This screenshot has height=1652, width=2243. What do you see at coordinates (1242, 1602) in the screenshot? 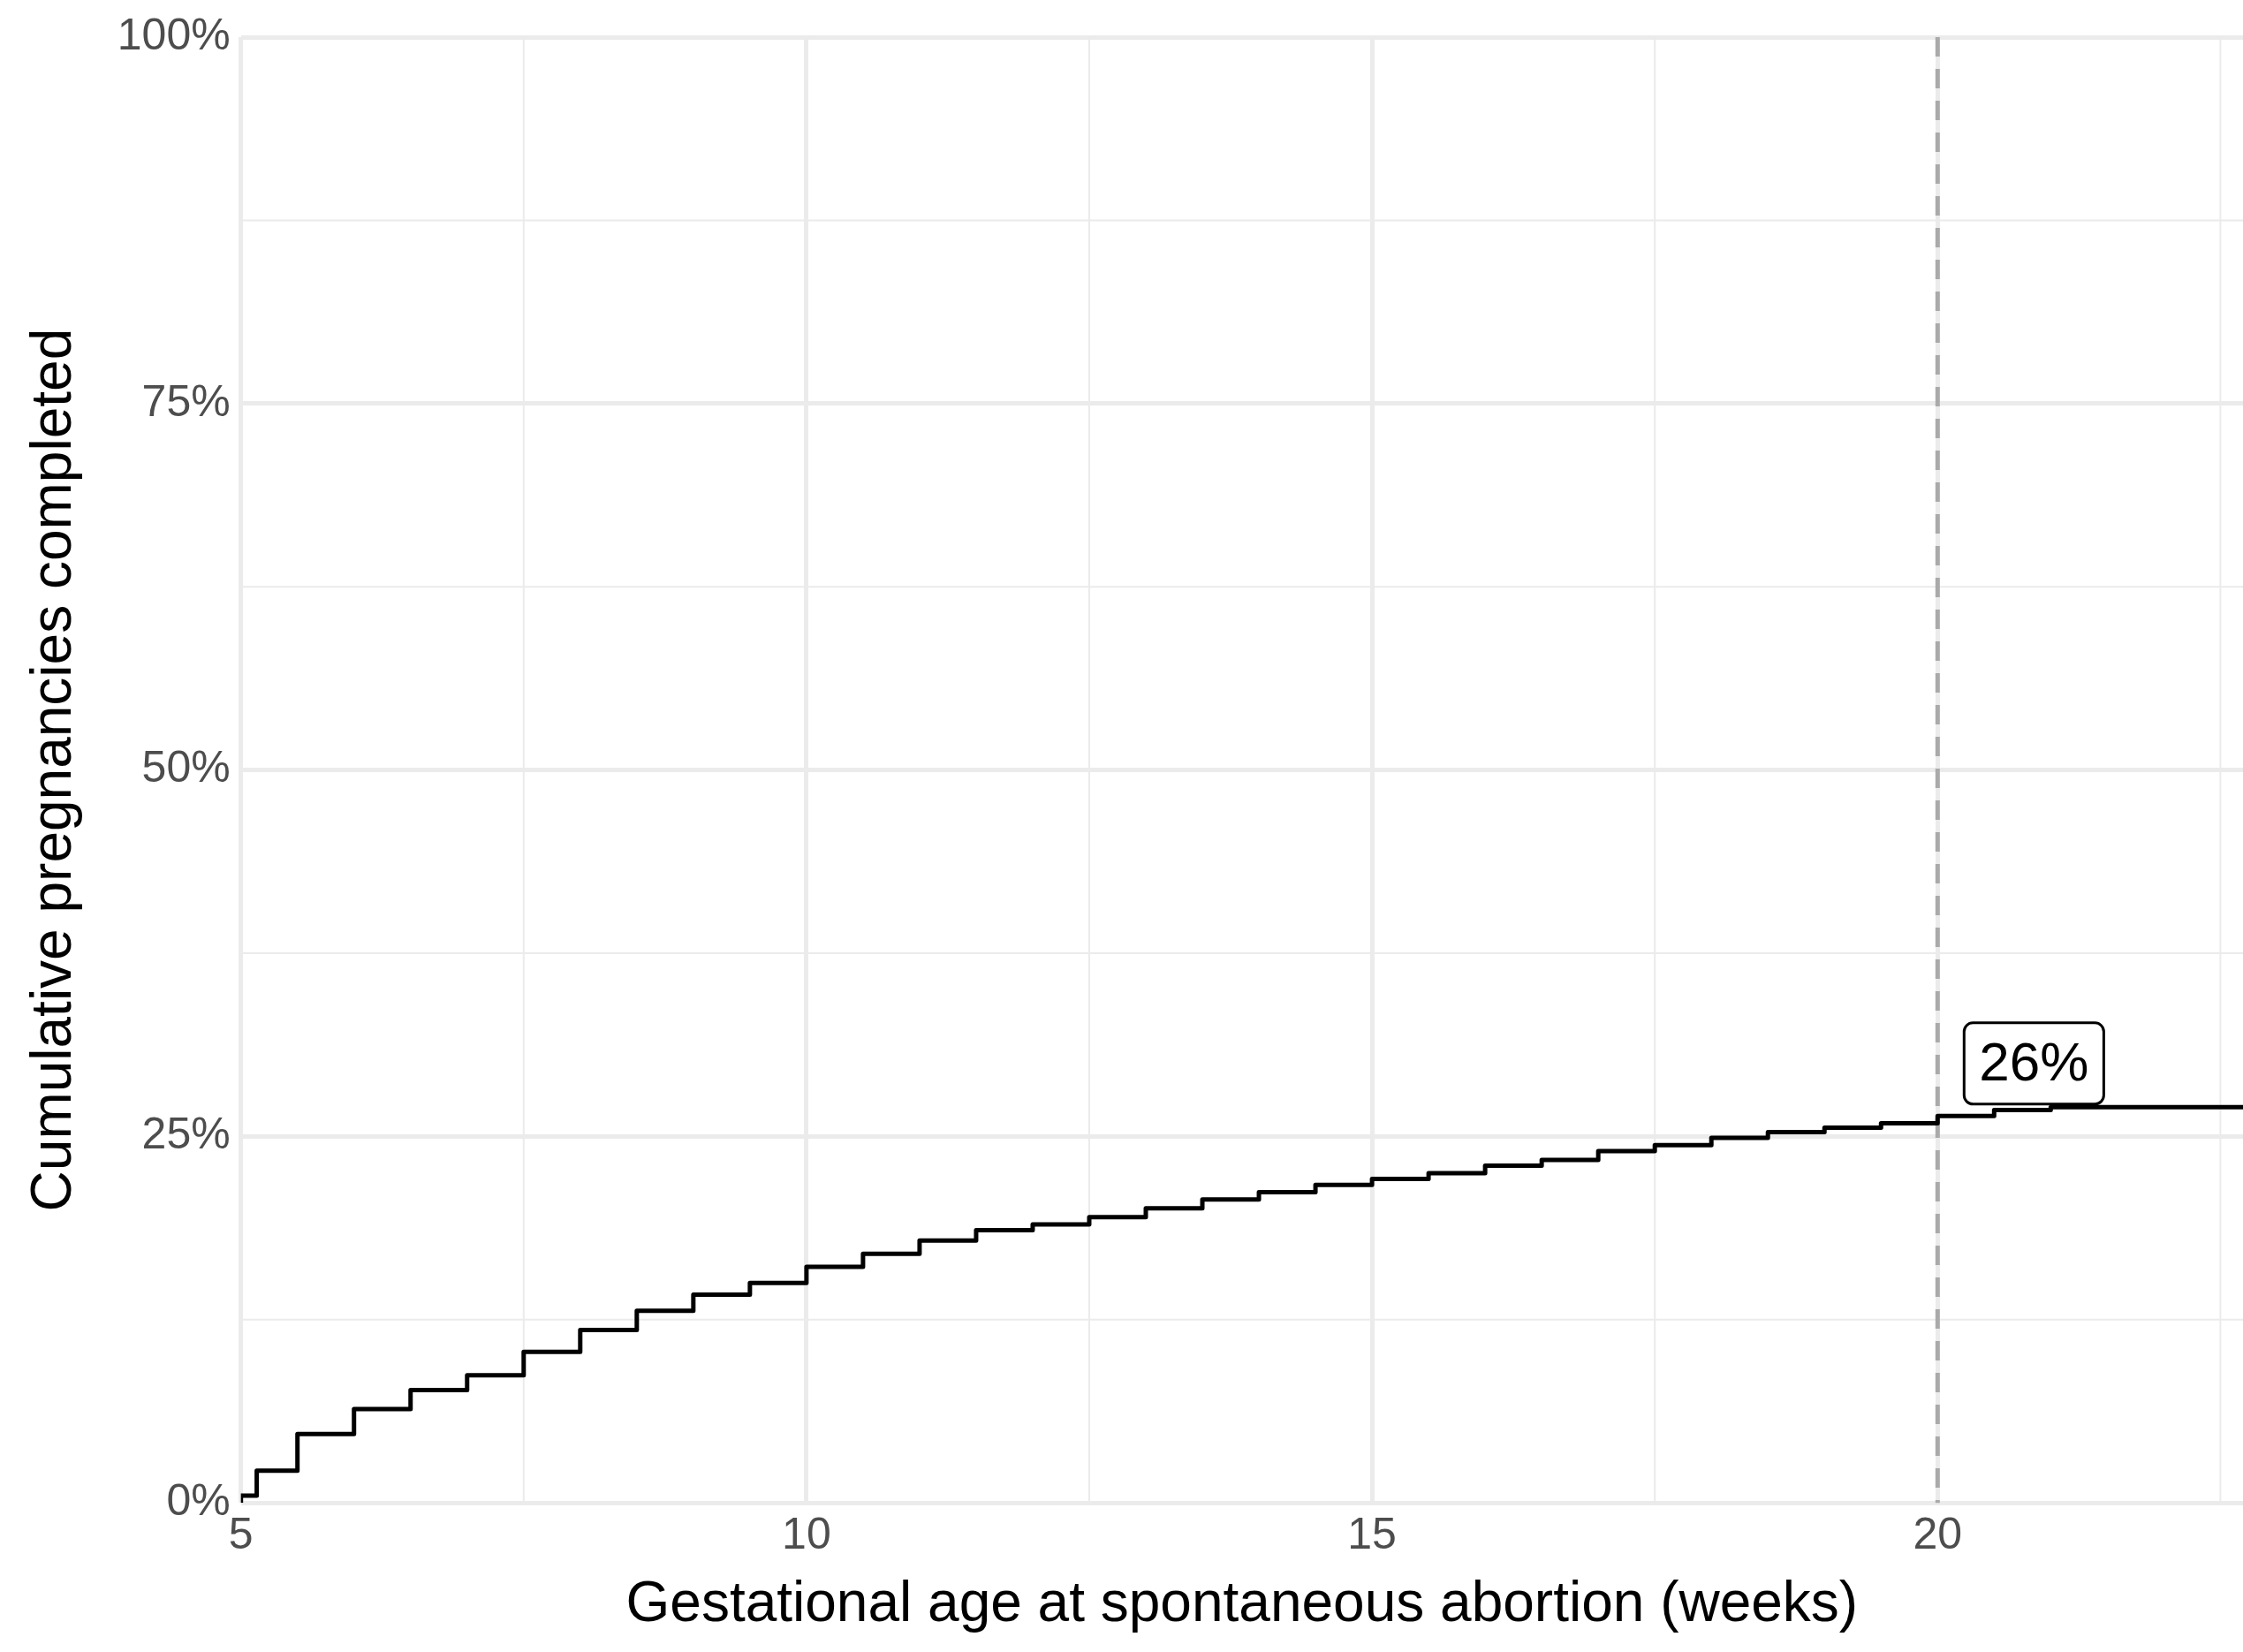
I see `x-axis-title: Gestational age at spontaneous abortion (weeks)` at bounding box center [1242, 1602].